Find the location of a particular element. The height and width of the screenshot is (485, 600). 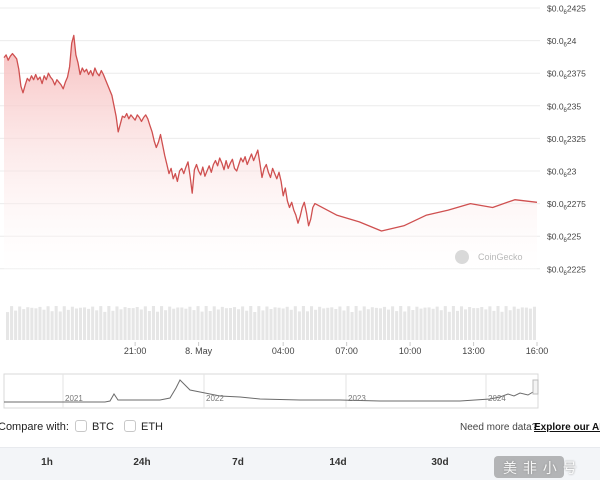

navigator-year-label: 2024 is located at coordinates (497, 398).